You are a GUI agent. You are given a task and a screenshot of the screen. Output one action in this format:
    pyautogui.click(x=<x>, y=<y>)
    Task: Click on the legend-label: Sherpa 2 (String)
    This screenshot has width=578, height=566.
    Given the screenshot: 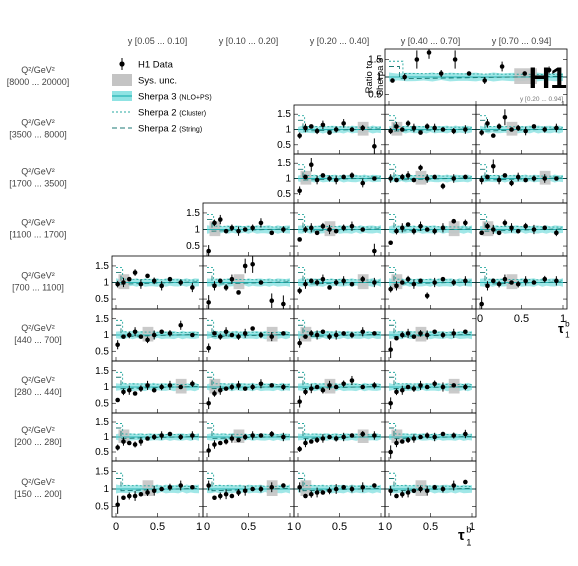 What is the action you would take?
    pyautogui.click(x=170, y=129)
    